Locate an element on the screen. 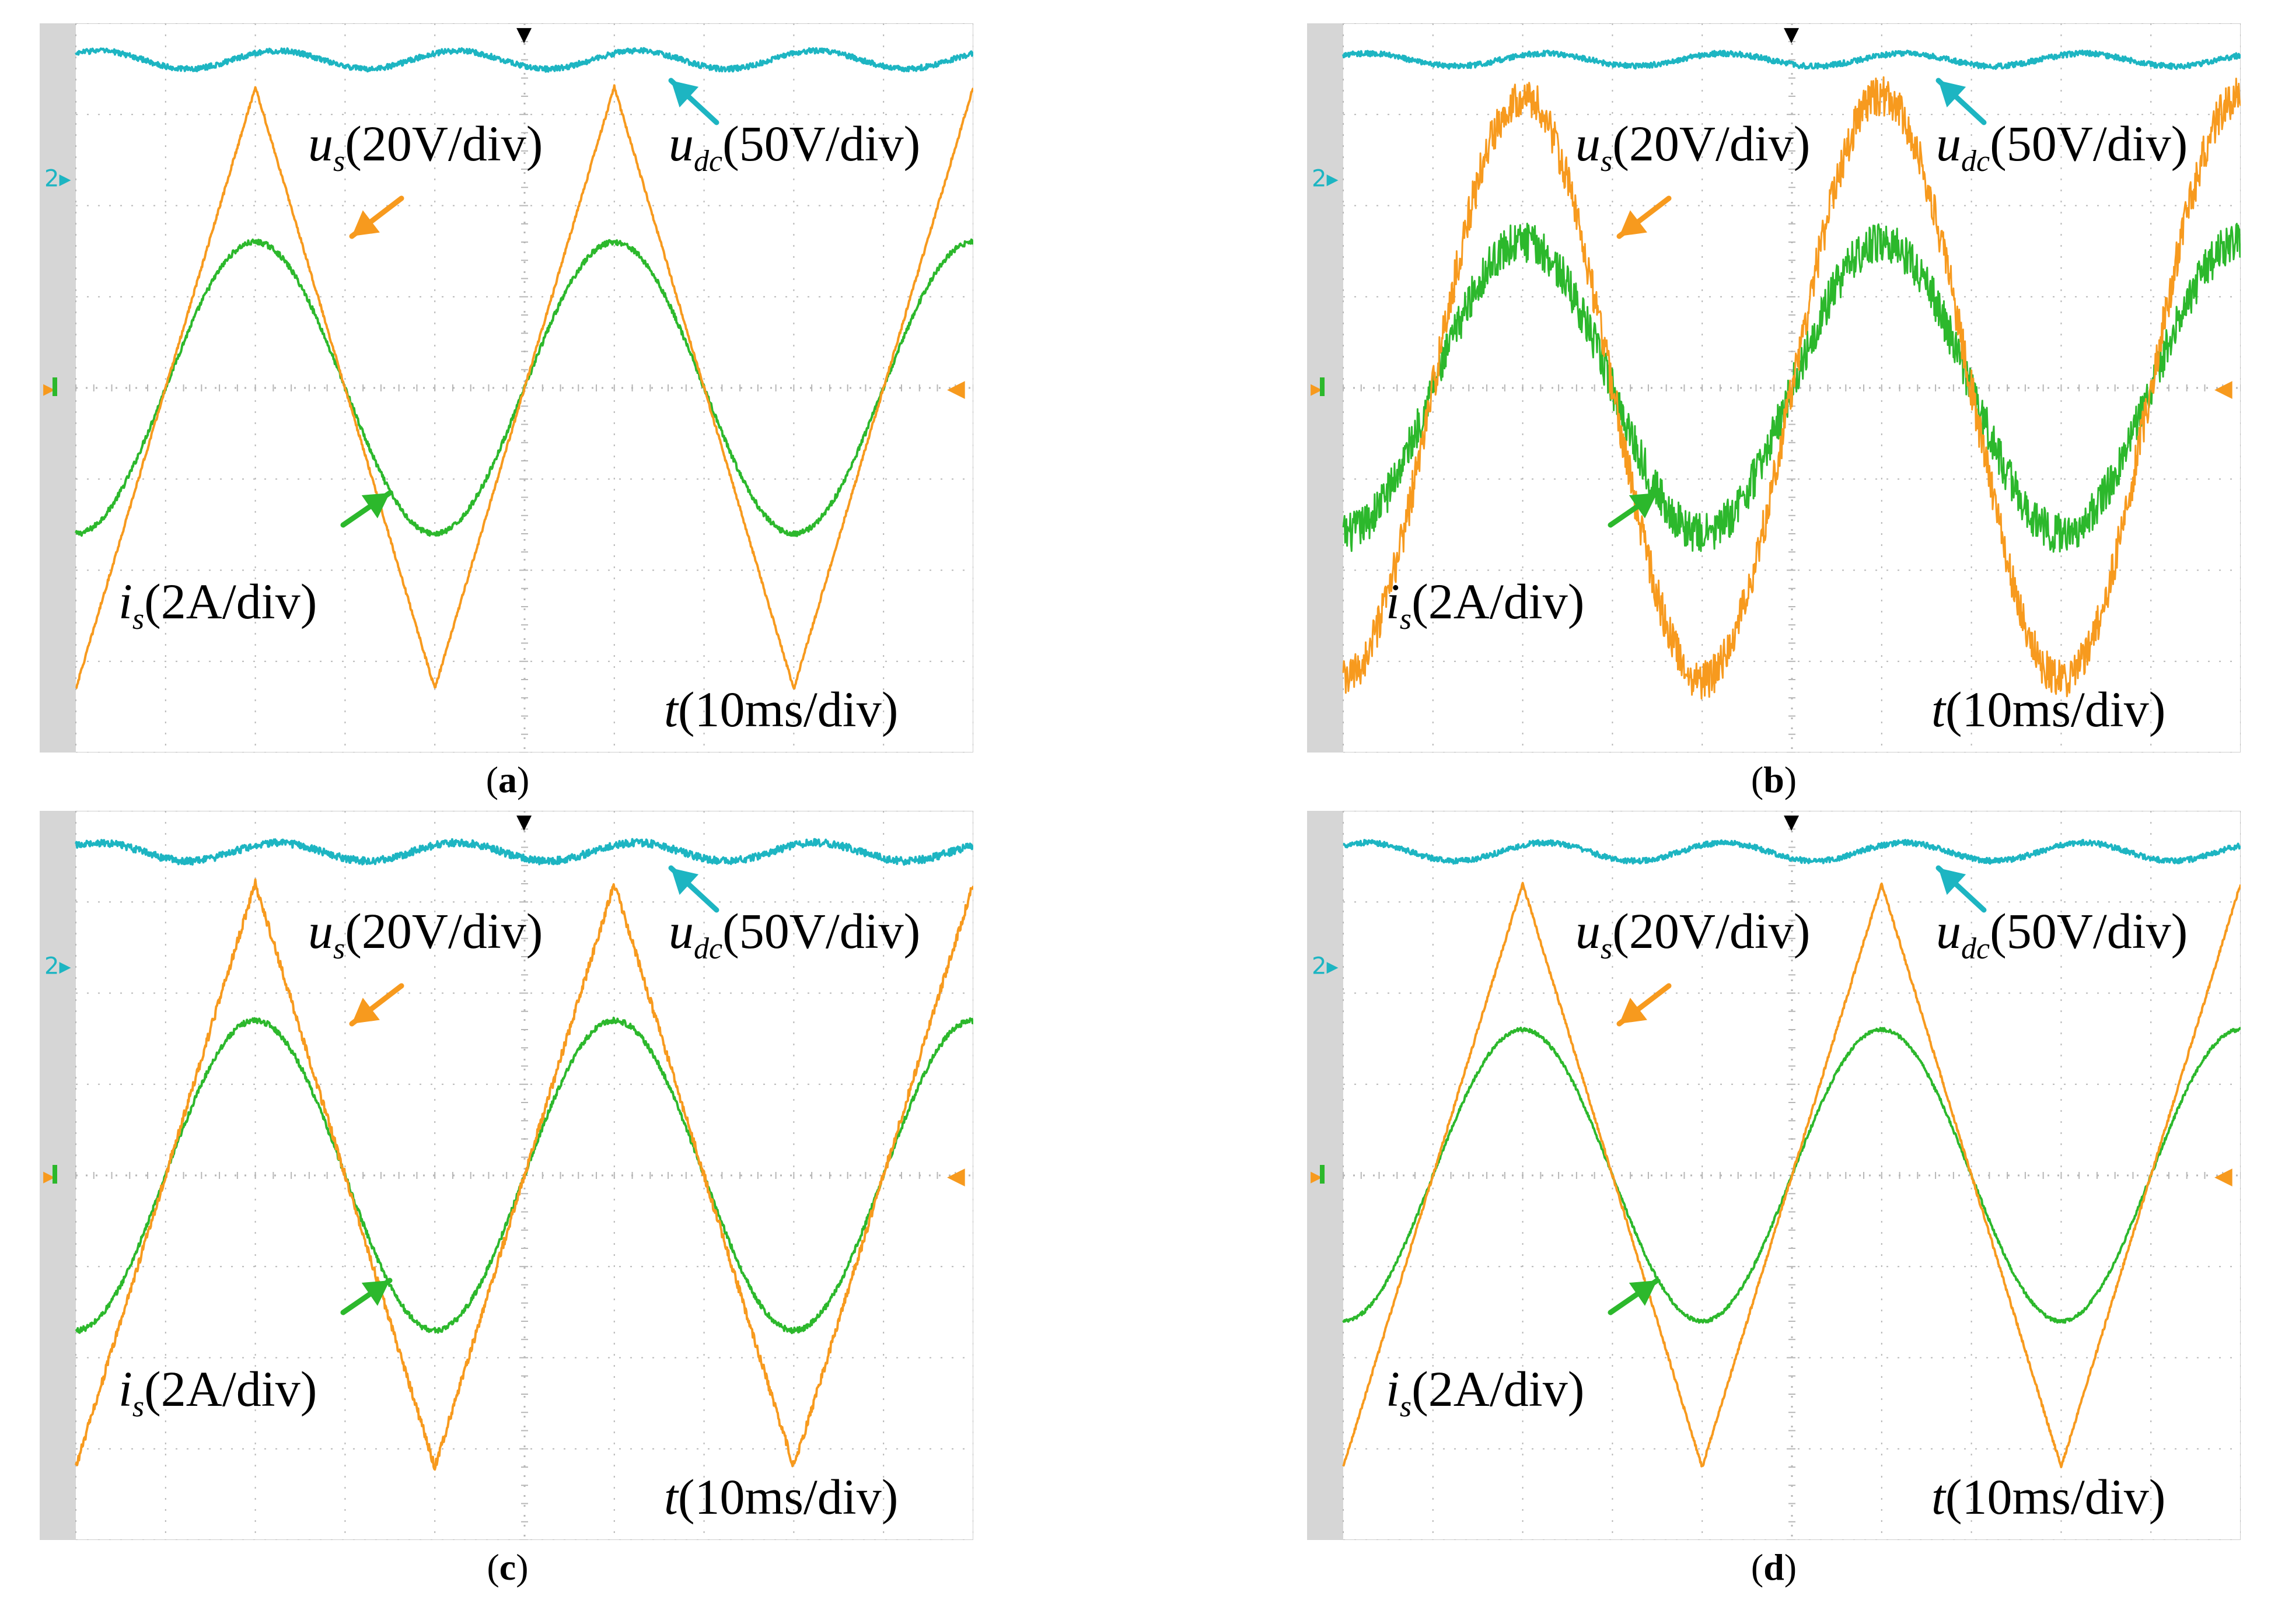 The width and height of the screenshot is (2285, 1624). caption-a: (a) is located at coordinates (507, 779).